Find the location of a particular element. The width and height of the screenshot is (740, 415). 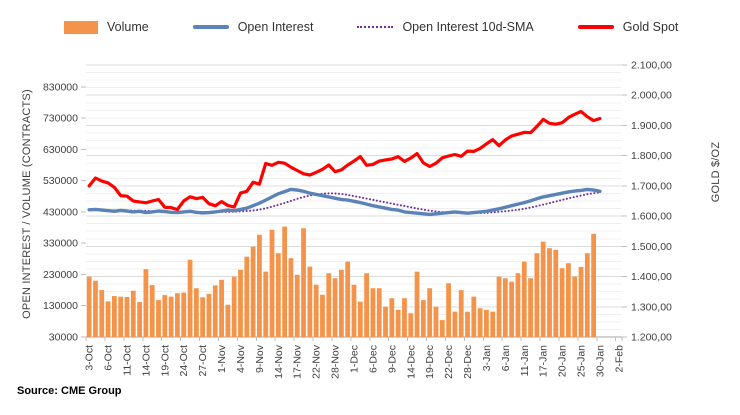

svg-text: 20-Jan is located at coordinates (563, 361).